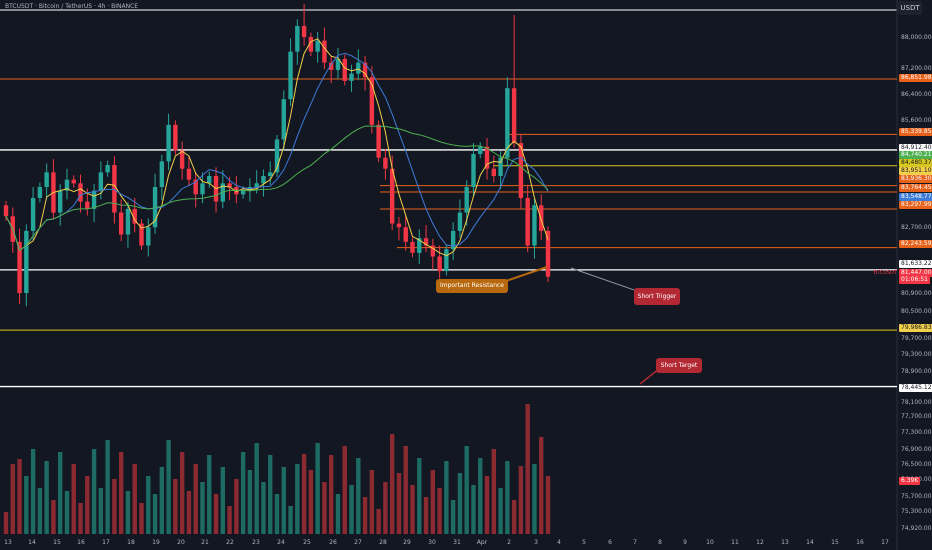 This screenshot has height=550, width=932. What do you see at coordinates (916, 371) in the screenshot?
I see `price-tick-label: 78,900.00` at bounding box center [916, 371].